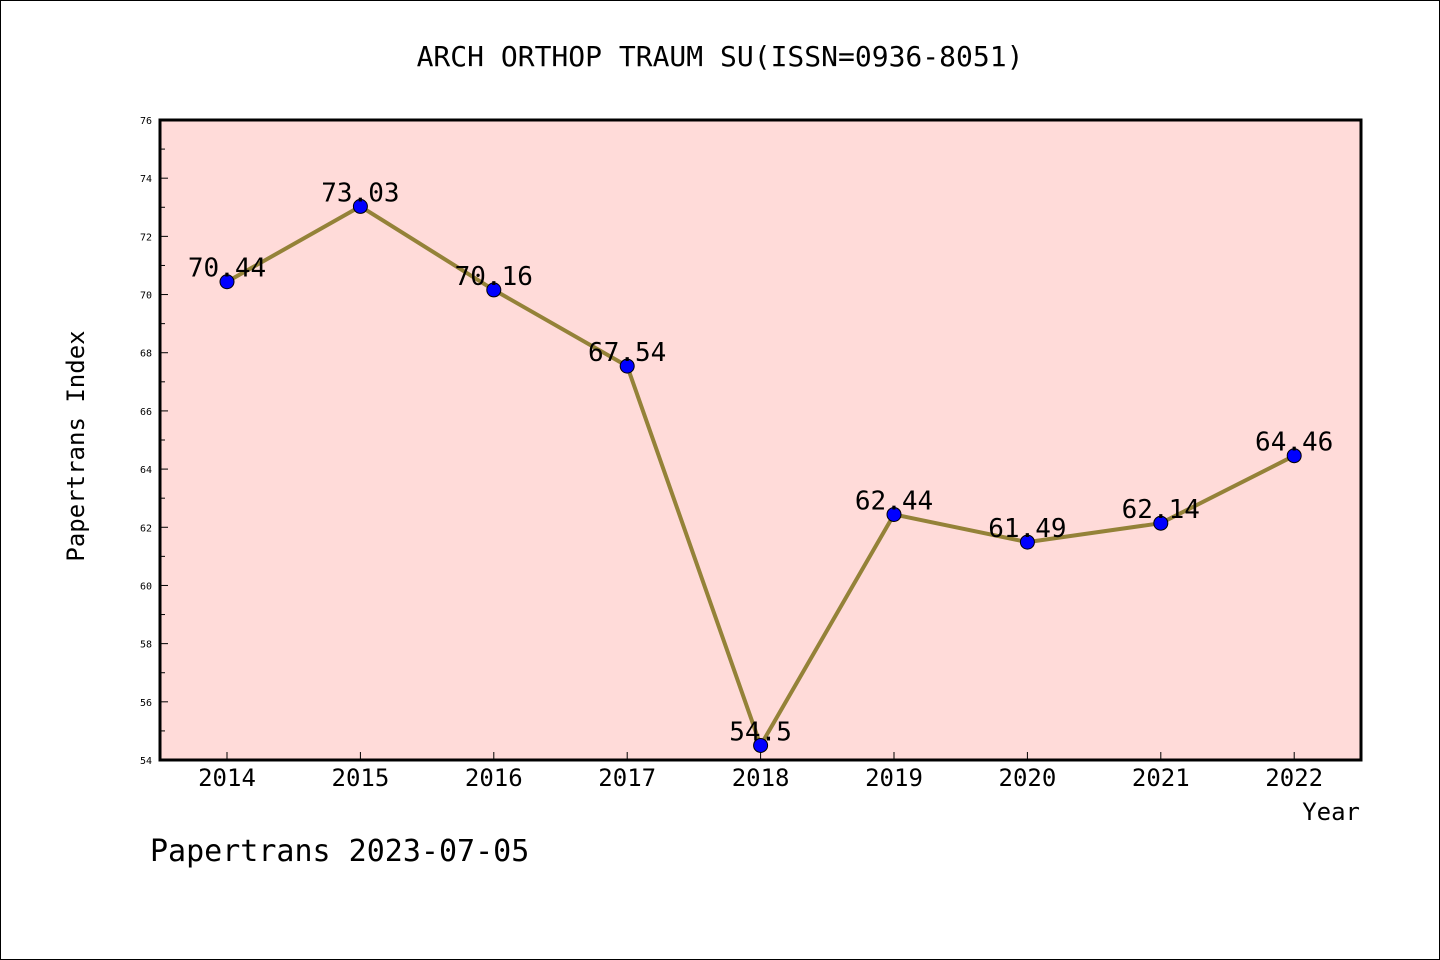  Describe the element at coordinates (146, 121) in the screenshot. I see `y-tick-label: 76` at that location.